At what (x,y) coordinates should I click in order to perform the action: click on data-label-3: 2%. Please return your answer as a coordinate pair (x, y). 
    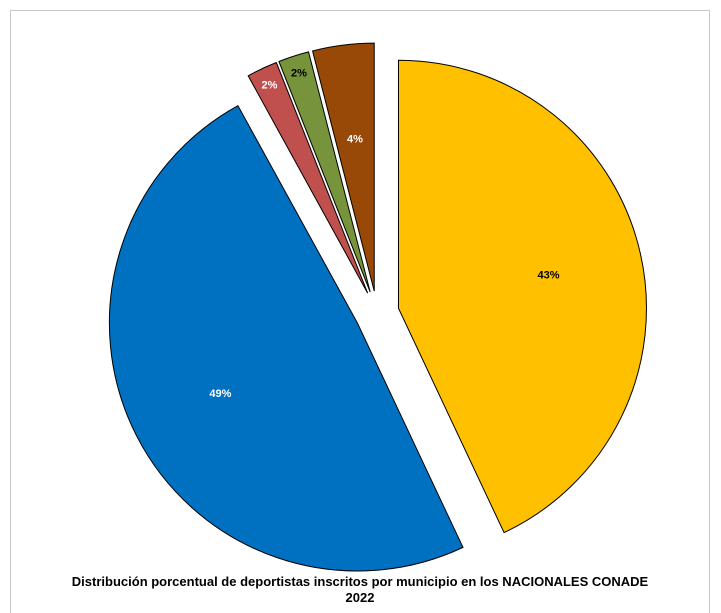
    Looking at the image, I should click on (269, 85).